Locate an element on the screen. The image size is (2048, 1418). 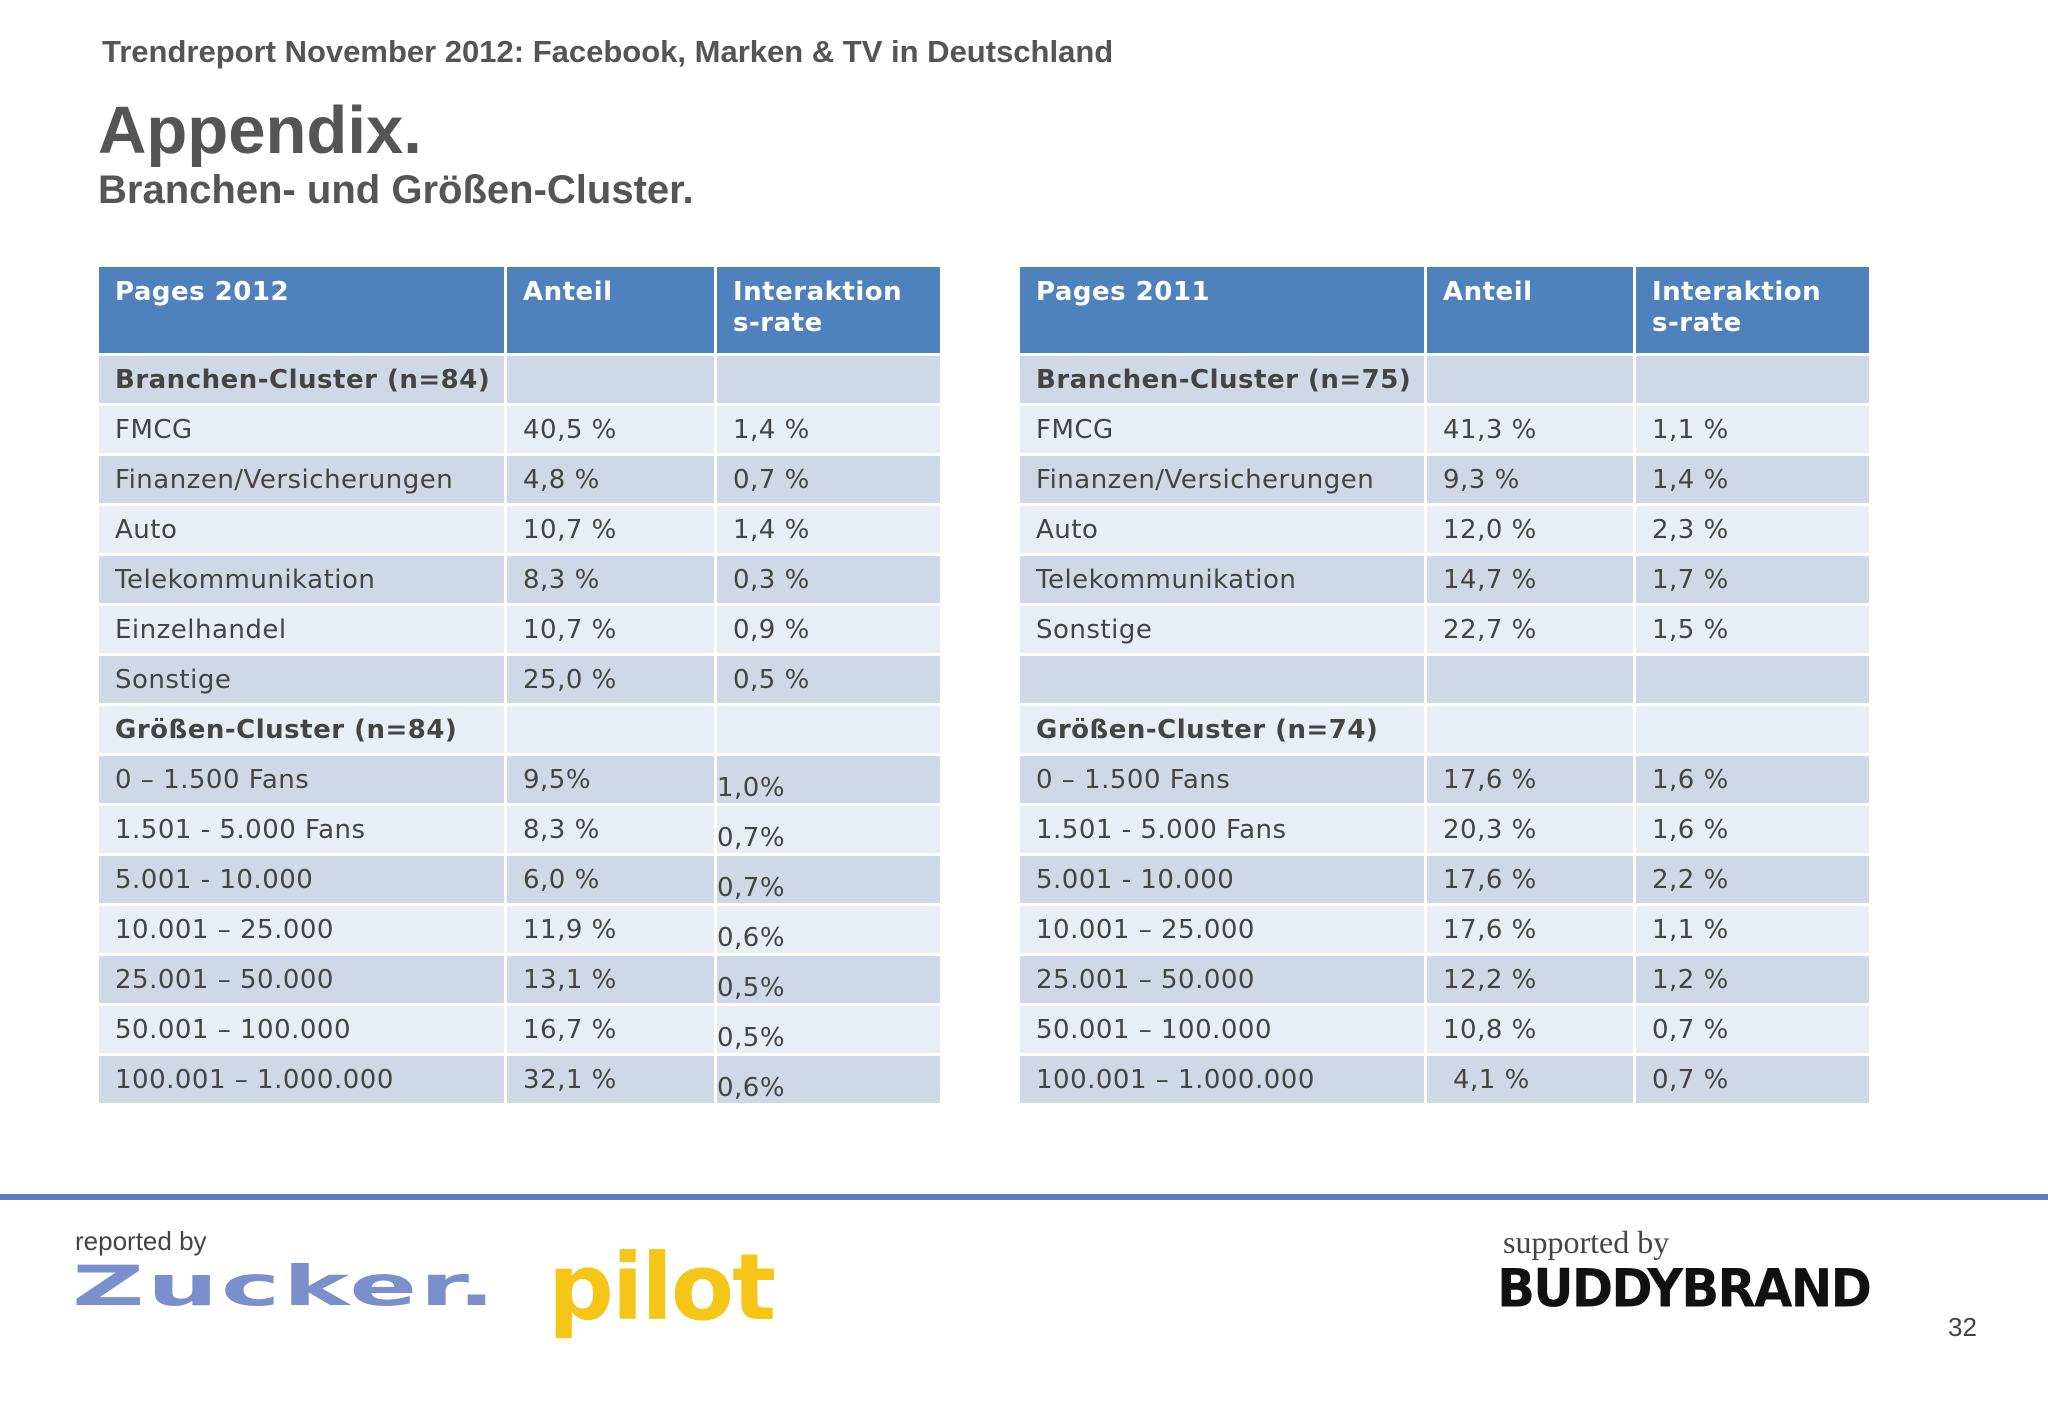
section-label: Größen-Cluster (n=74) is located at coordinates (1222, 729).